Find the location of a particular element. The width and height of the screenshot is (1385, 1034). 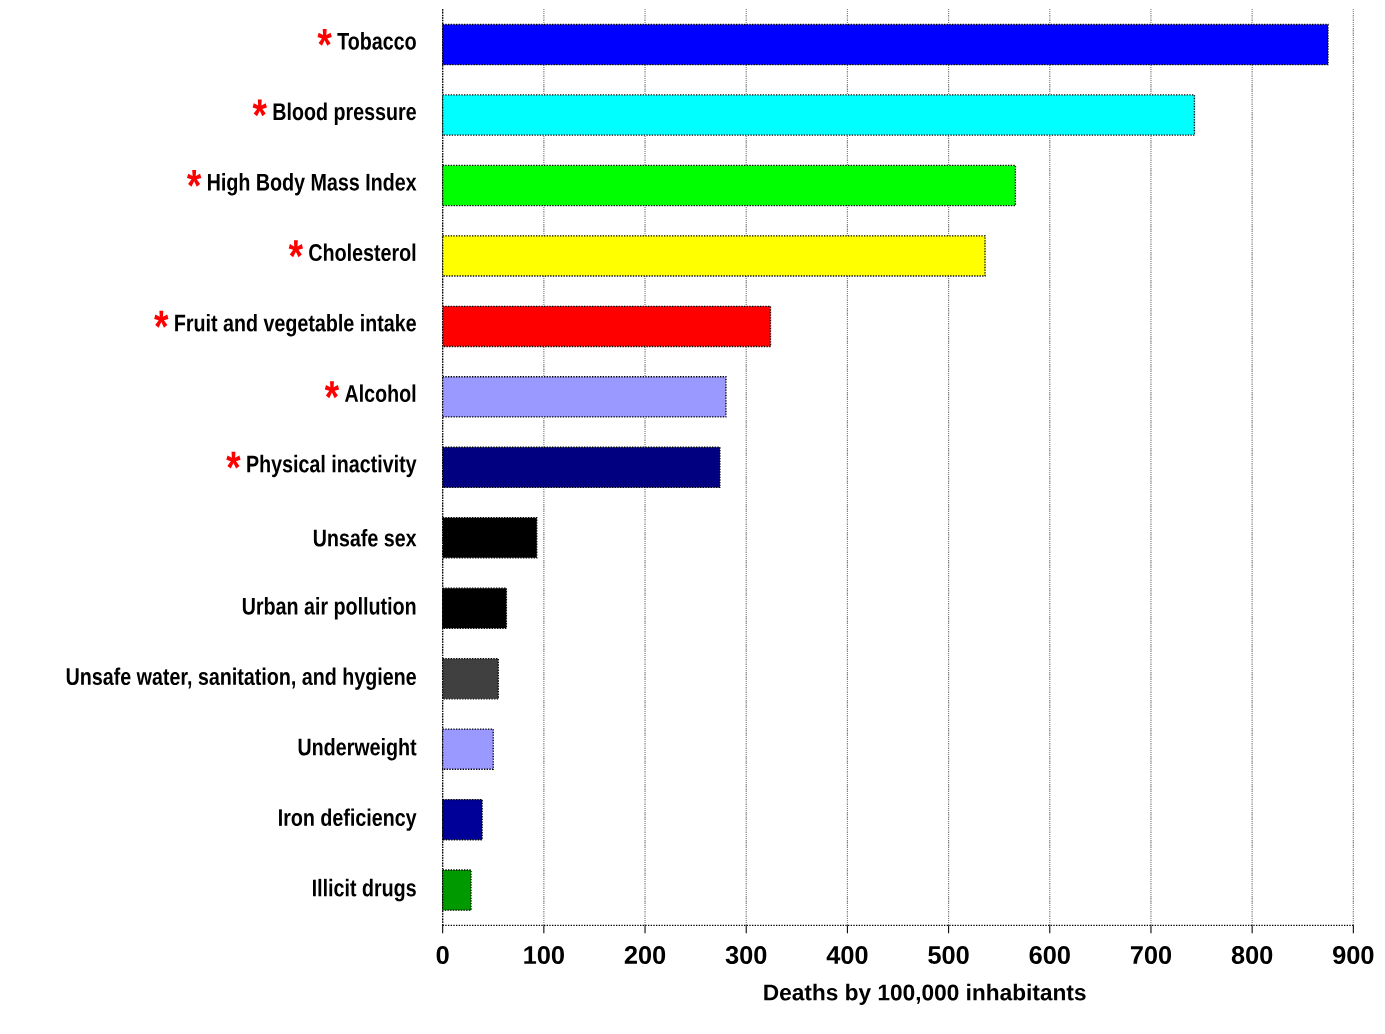

y-tick-label: Illicit drugs is located at coordinates (364, 890).